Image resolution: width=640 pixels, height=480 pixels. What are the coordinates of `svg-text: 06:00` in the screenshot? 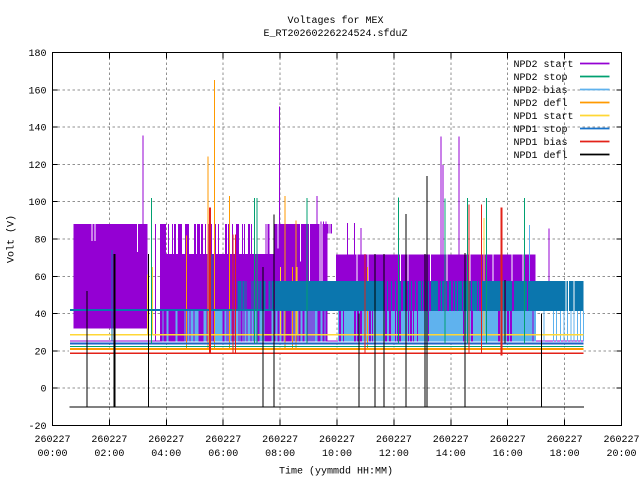 It's located at (223, 454).